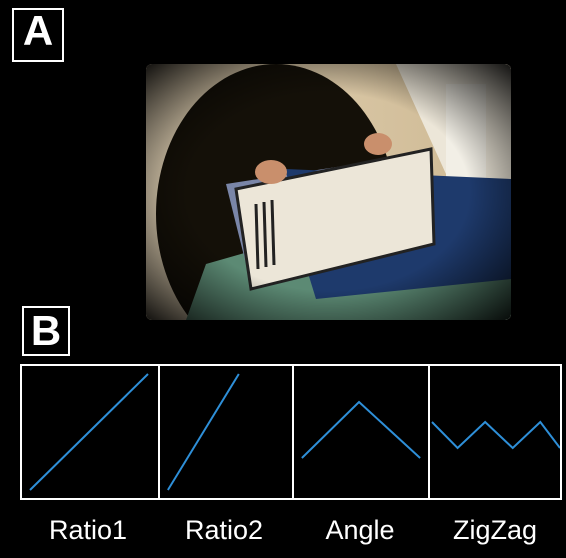  I want to click on plot-zigzag, so click(494, 432).